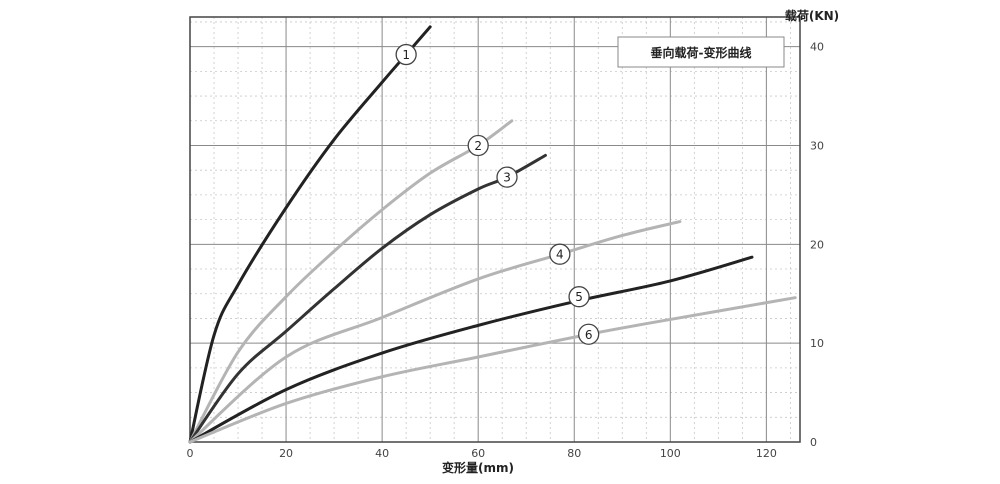 This screenshot has width=1000, height=484. I want to click on x-tick-label: 20, so click(286, 453).